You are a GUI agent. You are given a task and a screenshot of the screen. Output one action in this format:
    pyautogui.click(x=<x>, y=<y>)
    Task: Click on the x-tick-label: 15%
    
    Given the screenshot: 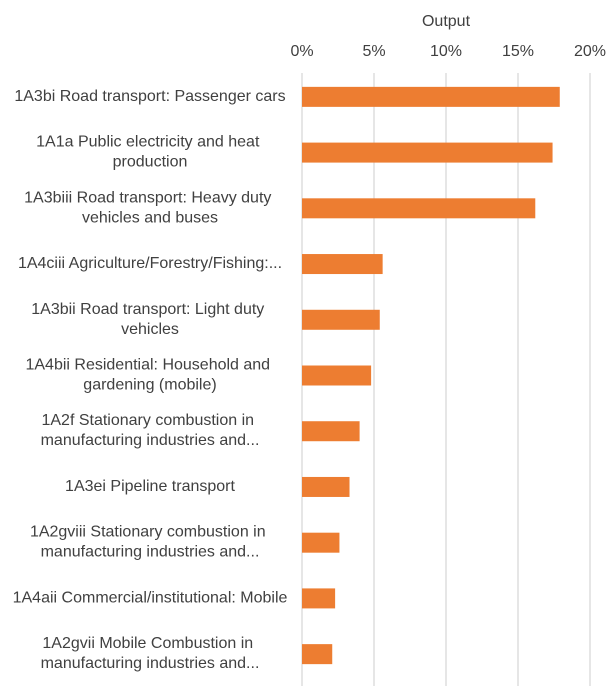 What is the action you would take?
    pyautogui.click(x=518, y=51)
    